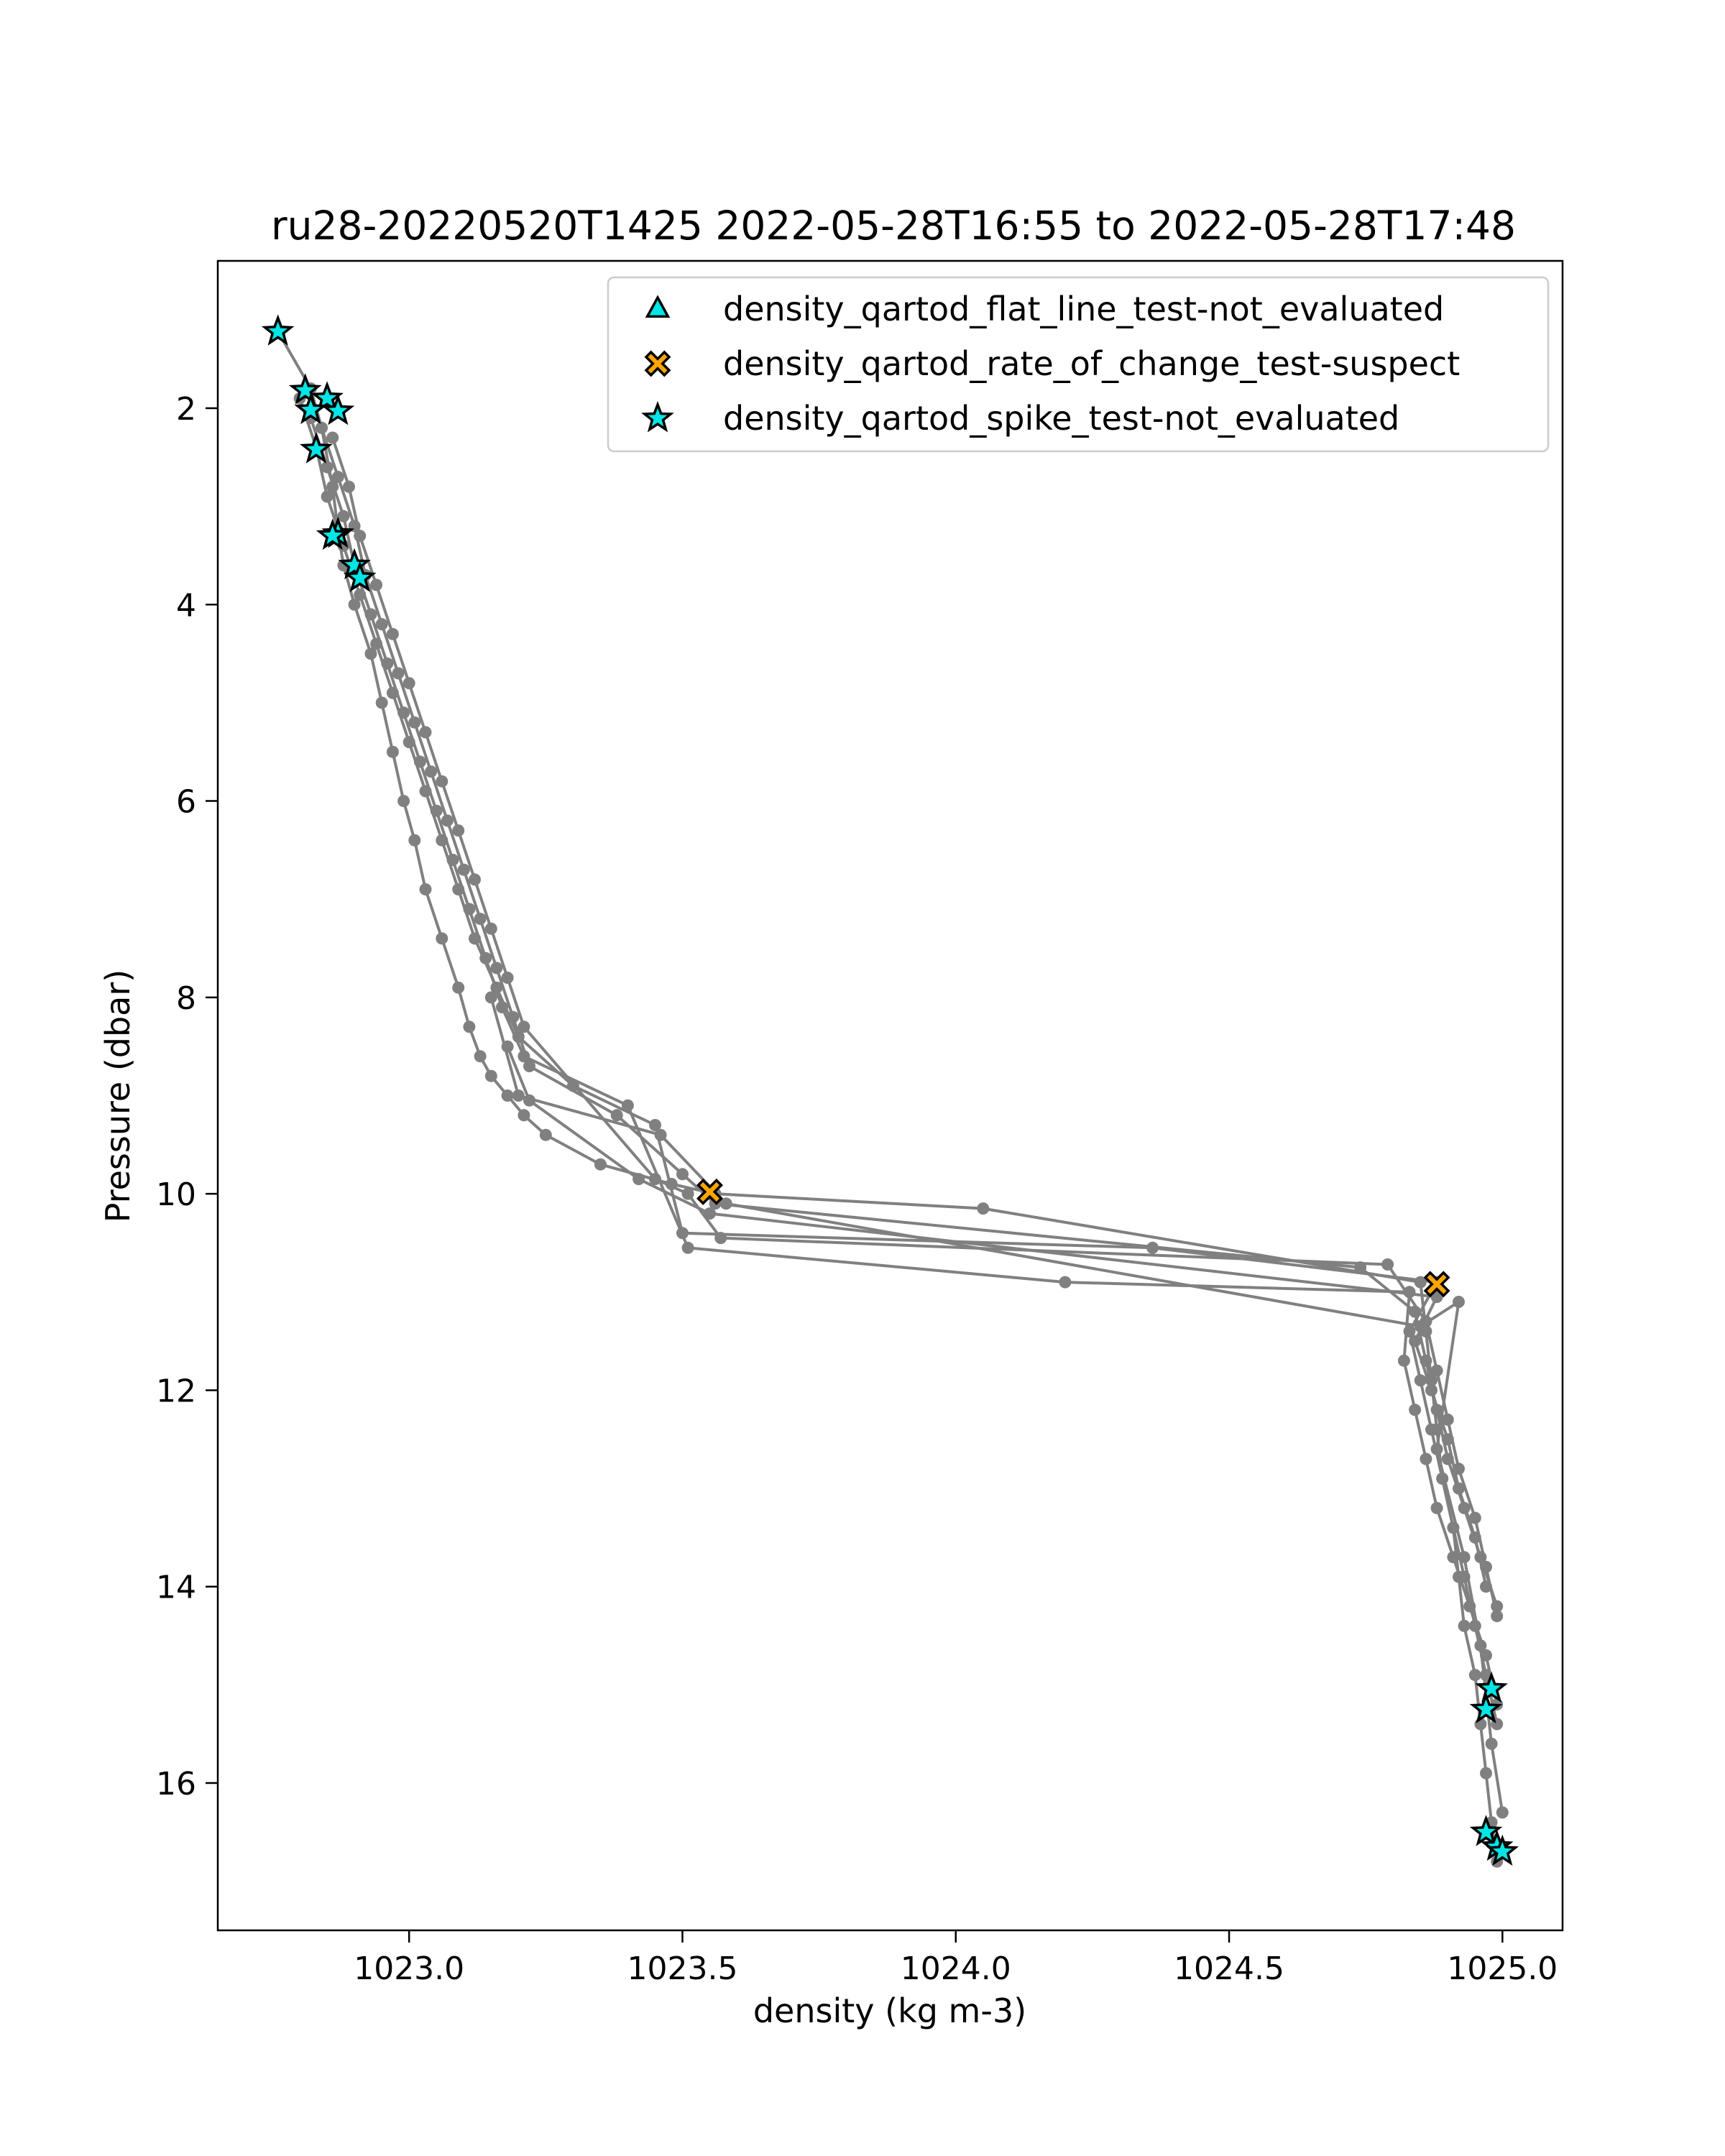 The image size is (1725, 2156). Describe the element at coordinates (186, 998) in the screenshot. I see `y-tick-label: 8` at that location.